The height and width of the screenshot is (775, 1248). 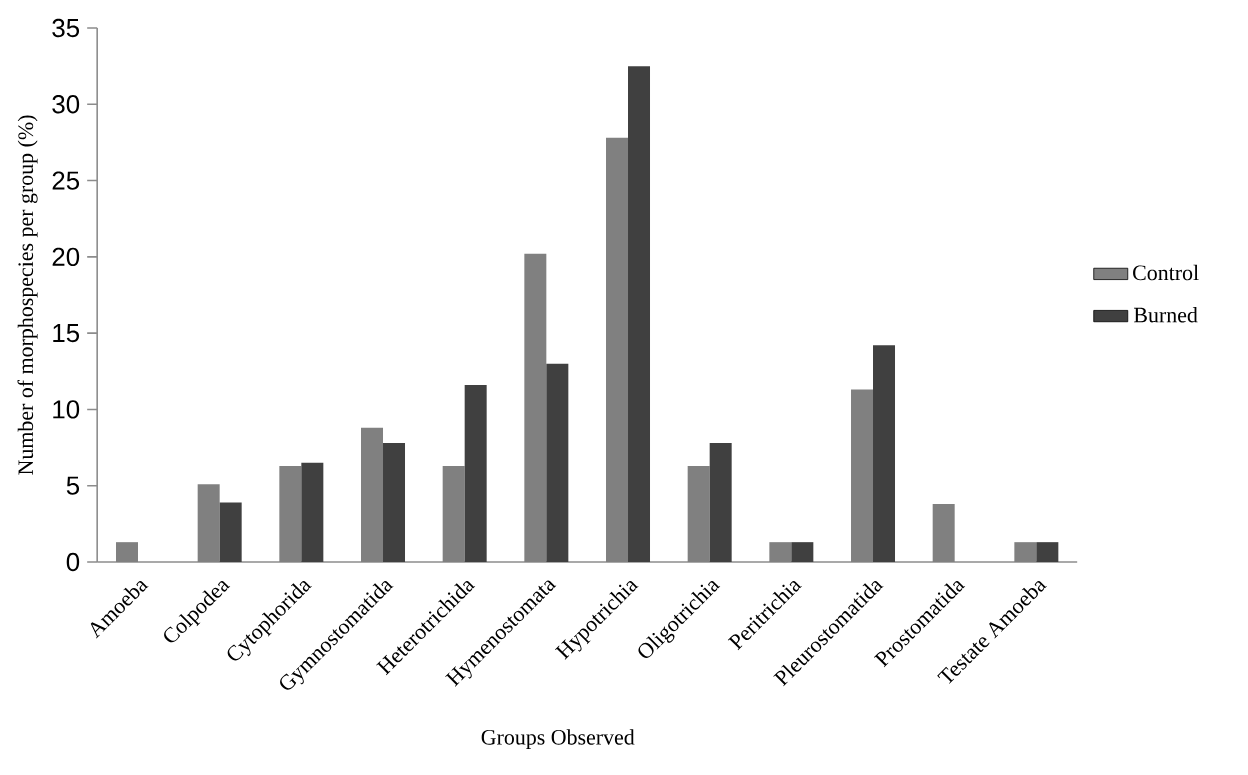 I want to click on y-tick-label: 25, so click(x=66, y=180).